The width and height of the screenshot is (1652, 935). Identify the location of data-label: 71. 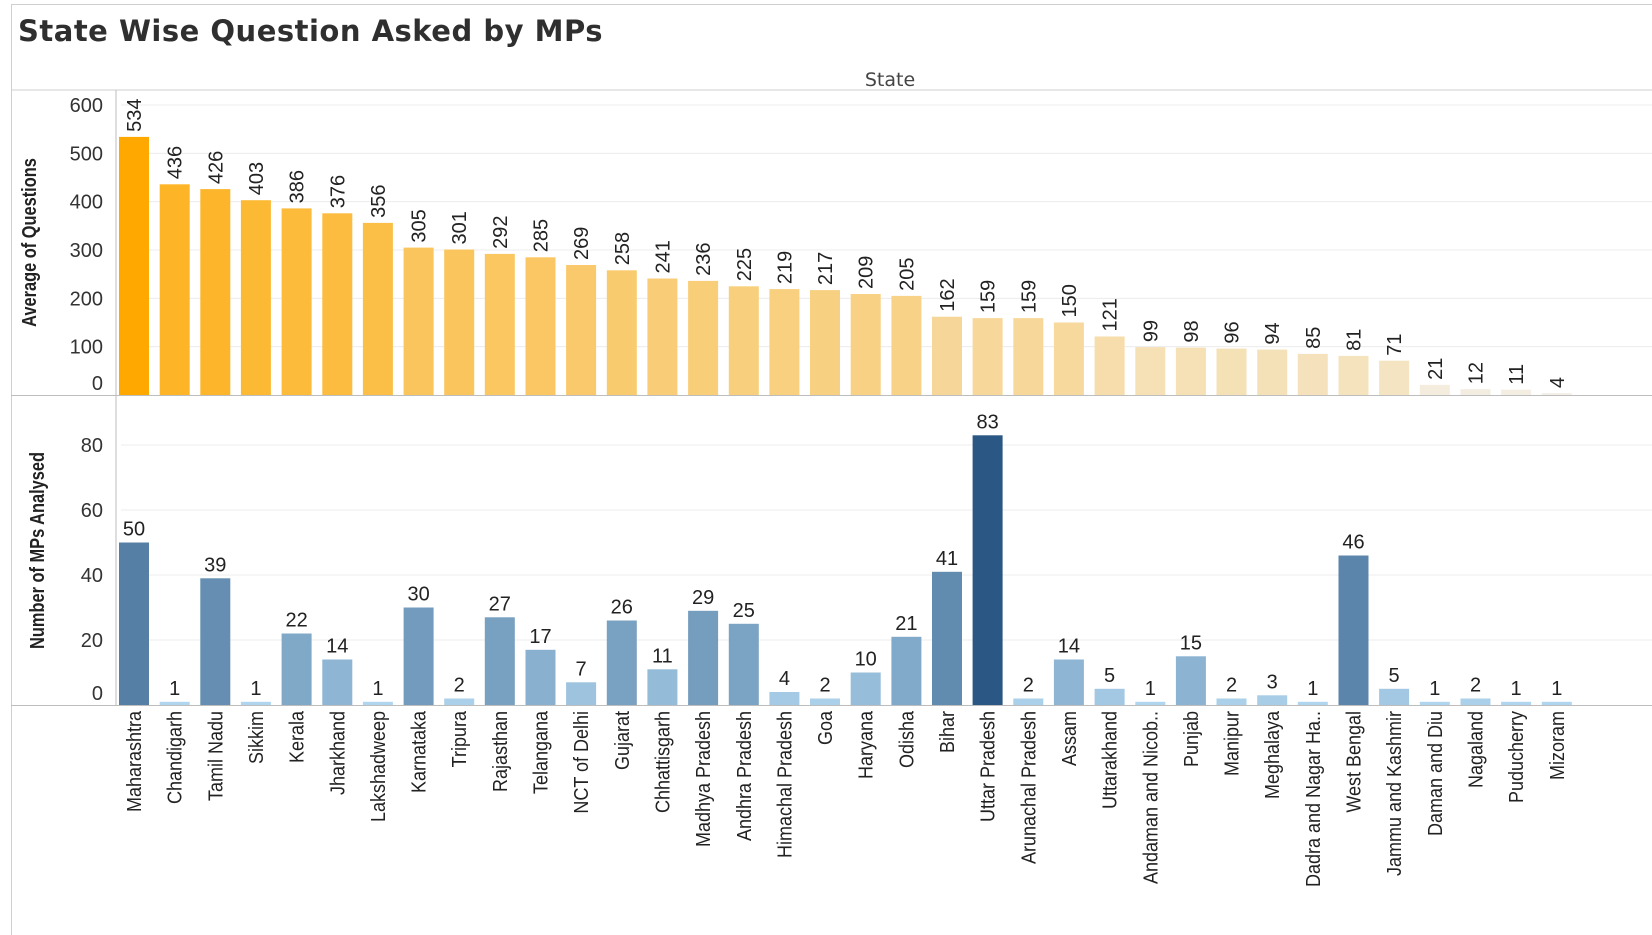
(1395, 344).